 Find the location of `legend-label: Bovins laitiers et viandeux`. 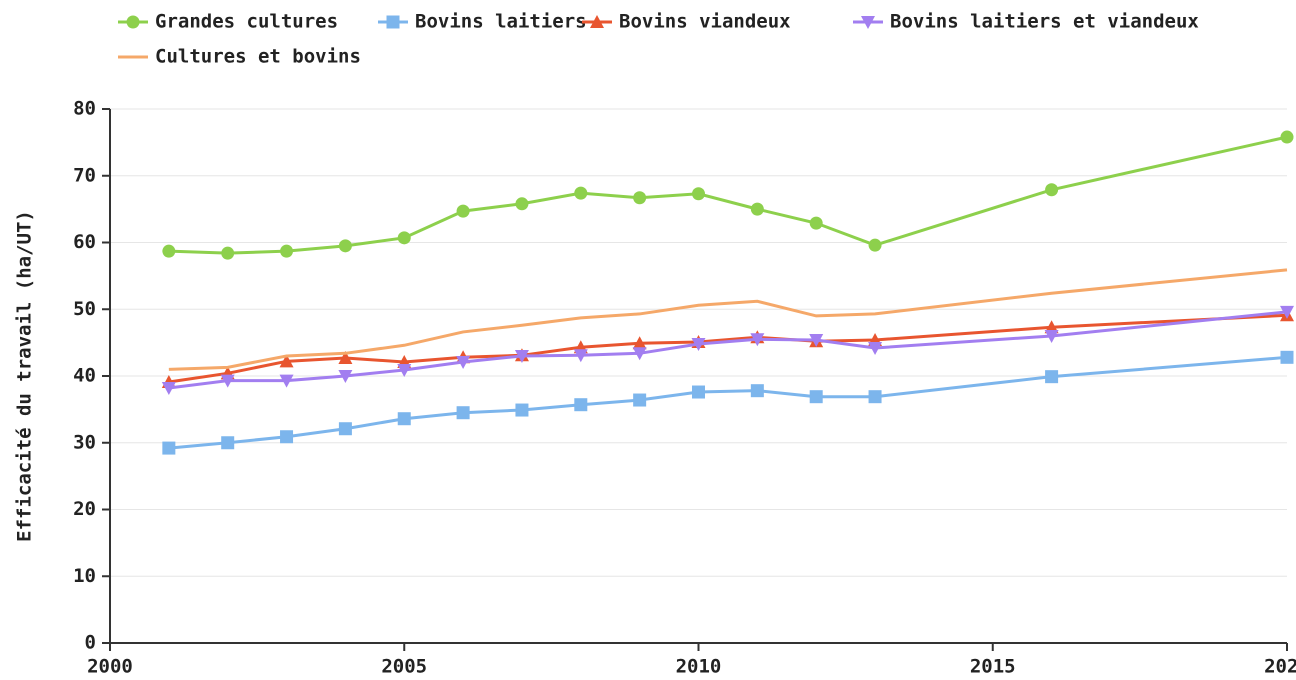

legend-label: Bovins laitiers et viandeux is located at coordinates (1044, 22).